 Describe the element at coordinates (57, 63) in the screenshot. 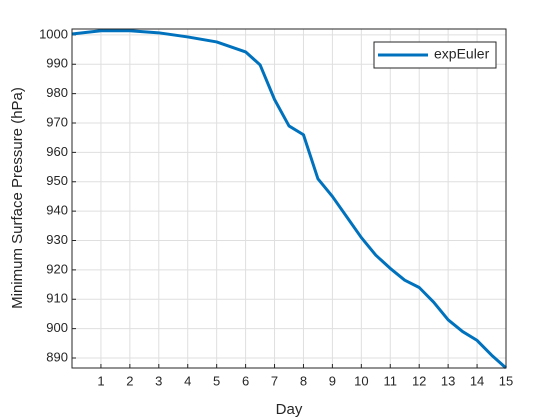

I see `y-tick-label: 990` at that location.